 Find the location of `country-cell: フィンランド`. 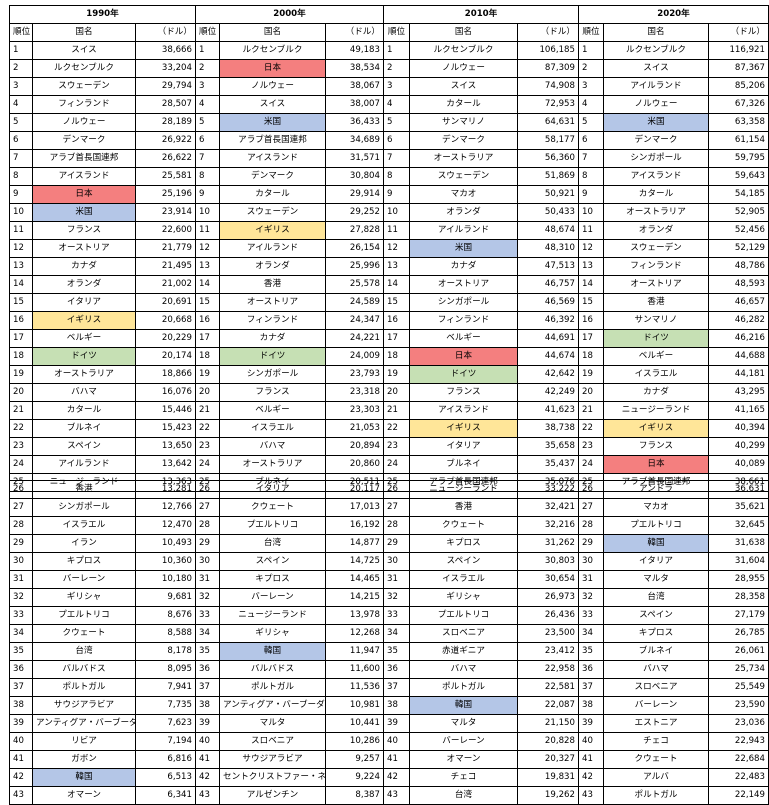

country-cell: フィンランド is located at coordinates (463, 320).